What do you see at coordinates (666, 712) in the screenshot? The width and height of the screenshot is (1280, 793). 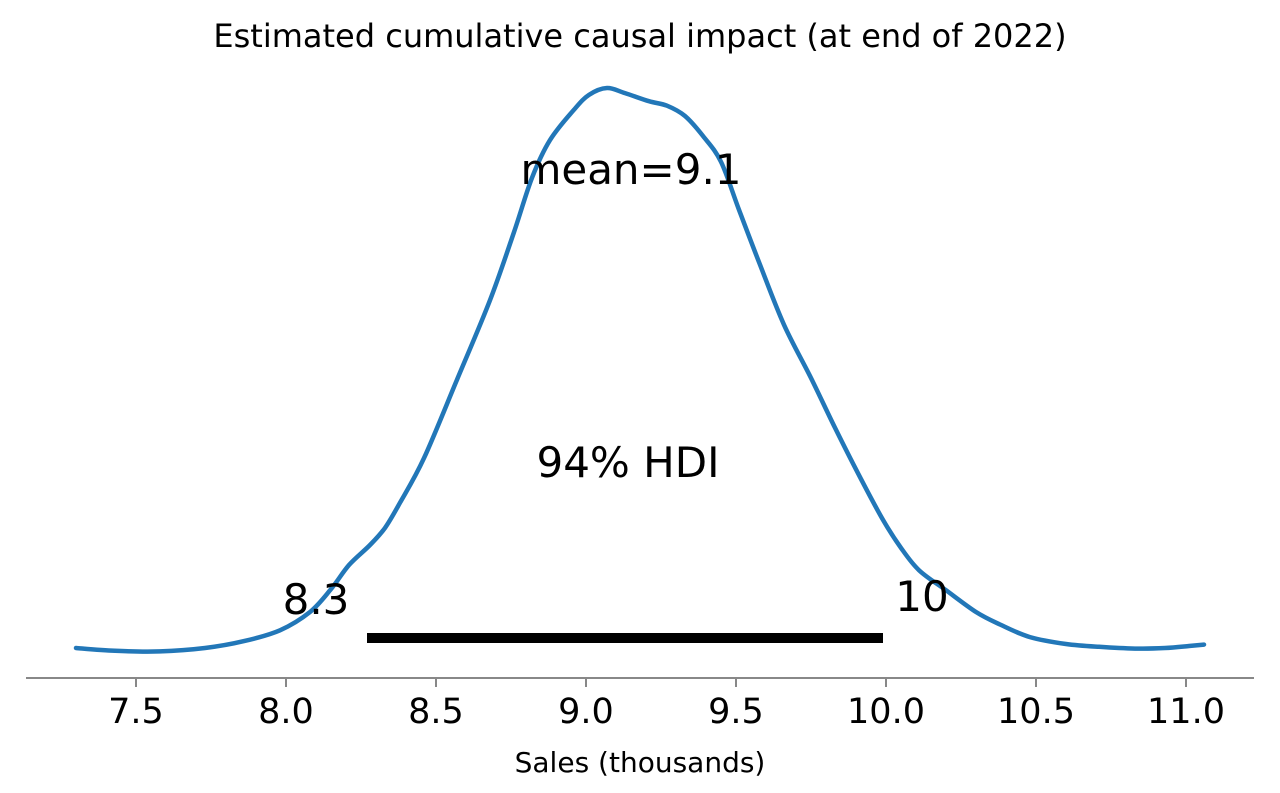 I see `x-axis-tick-labels: 7.5 8.0 8.5 9.0 9.5 10.0 10.5 11.0` at bounding box center [666, 712].